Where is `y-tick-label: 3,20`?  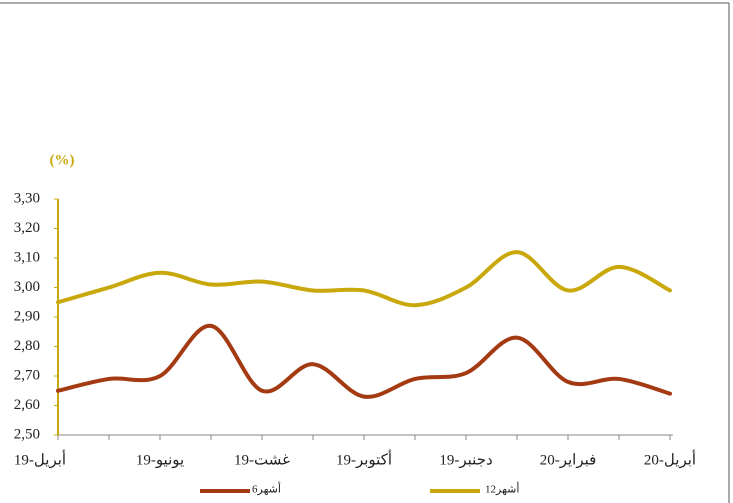
y-tick-label: 3,20 is located at coordinates (27, 228).